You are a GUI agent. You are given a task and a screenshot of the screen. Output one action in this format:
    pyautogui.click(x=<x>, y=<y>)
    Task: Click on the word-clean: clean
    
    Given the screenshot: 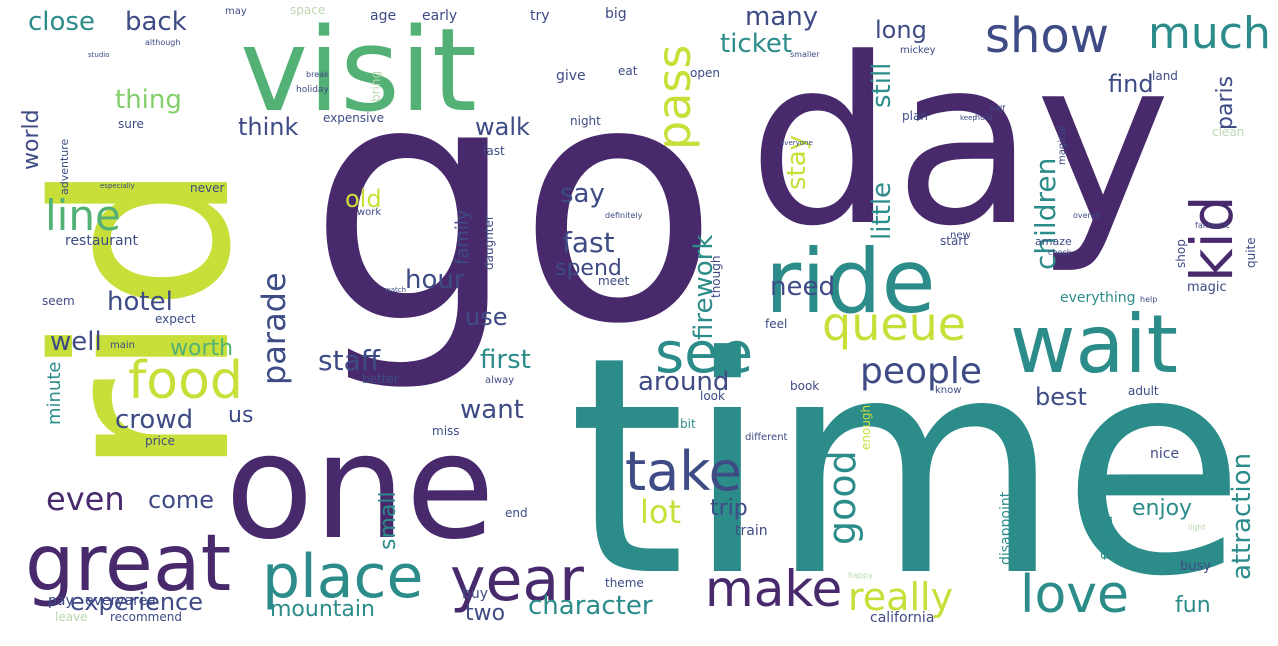 What is the action you would take?
    pyautogui.click(x=1228, y=132)
    